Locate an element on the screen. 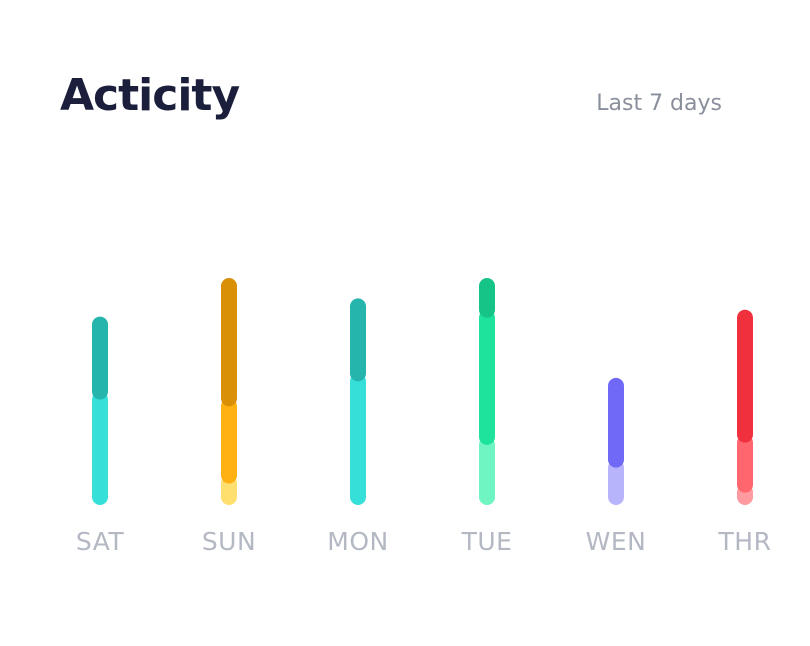 The width and height of the screenshot is (810, 646). bar-sat is located at coordinates (100, 410).